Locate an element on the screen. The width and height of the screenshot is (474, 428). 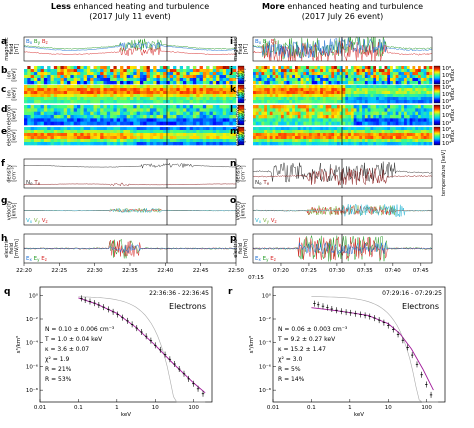
fit-stat: χ² = 1.9 is located at coordinates (57, 359).